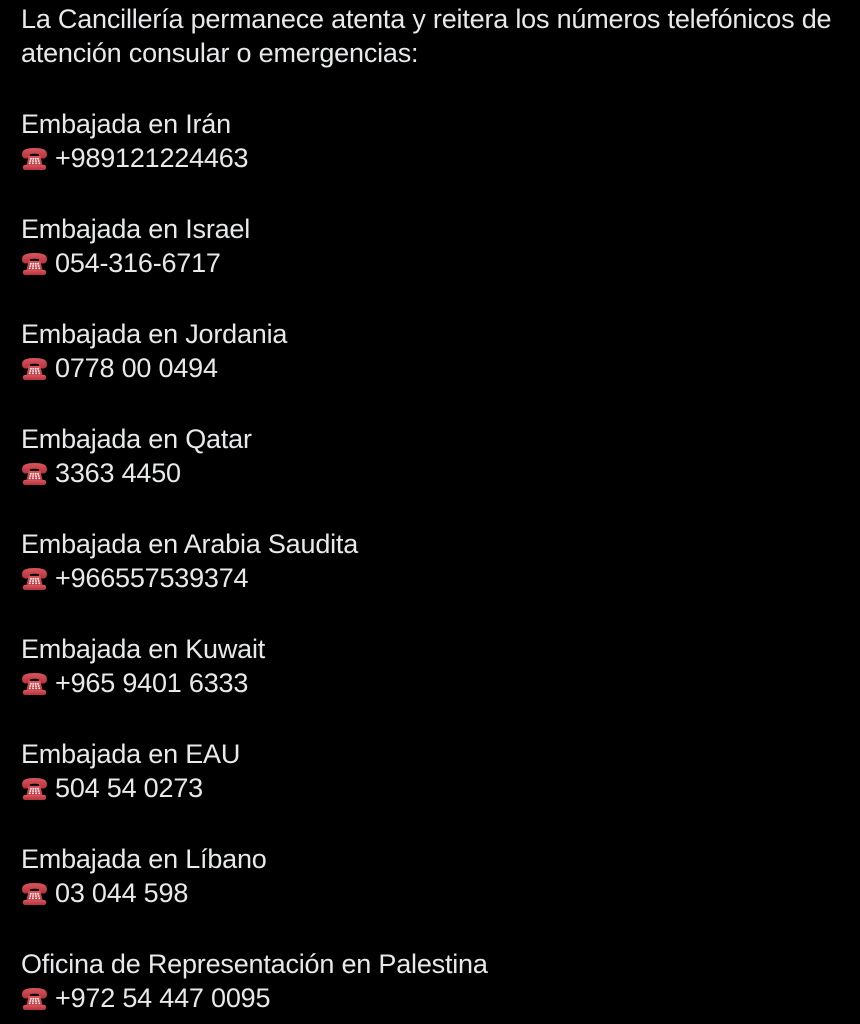 The width and height of the screenshot is (860, 1024). What do you see at coordinates (435, 578) in the screenshot?
I see `phone-line: +966557539374` at bounding box center [435, 578].